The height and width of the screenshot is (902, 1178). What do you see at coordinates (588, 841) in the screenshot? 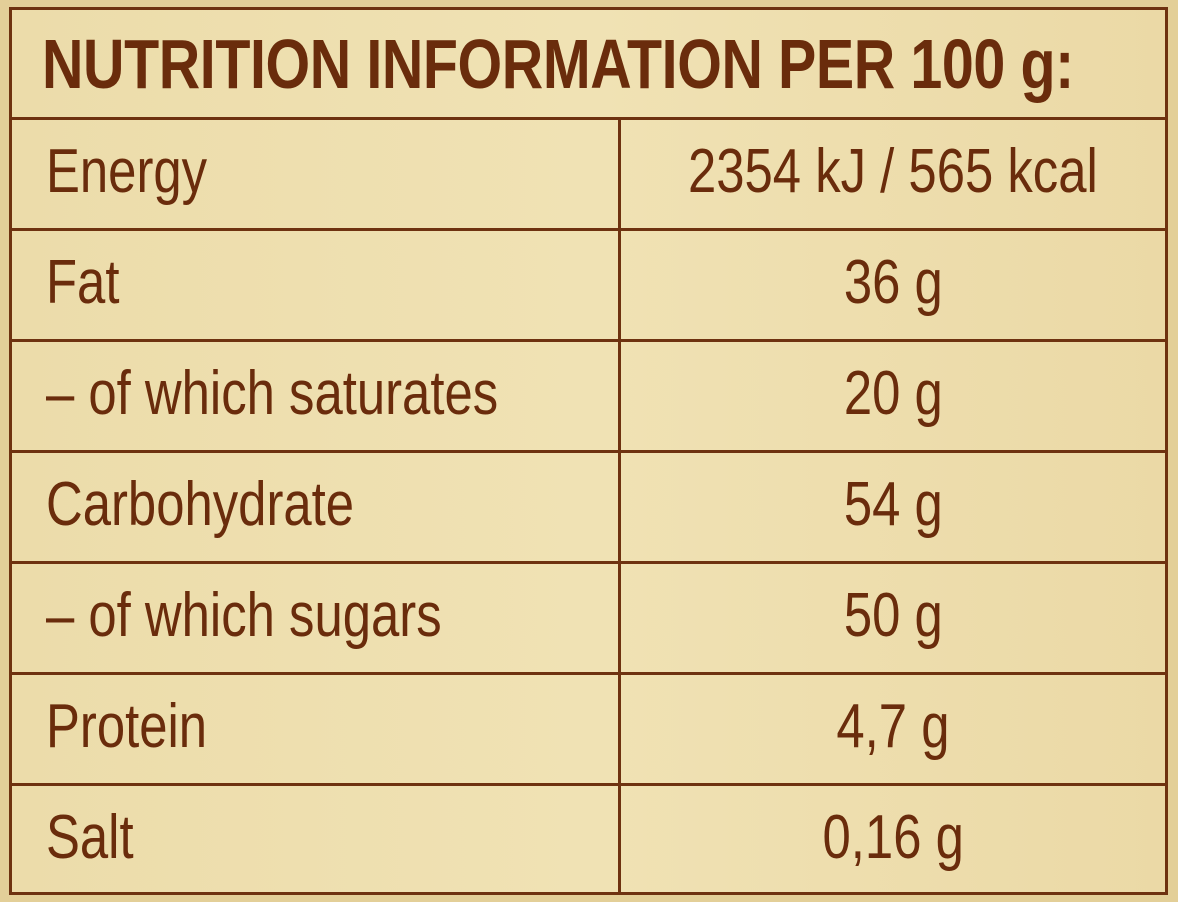
I see `table-row: Salt 0,16 g` at bounding box center [588, 841].